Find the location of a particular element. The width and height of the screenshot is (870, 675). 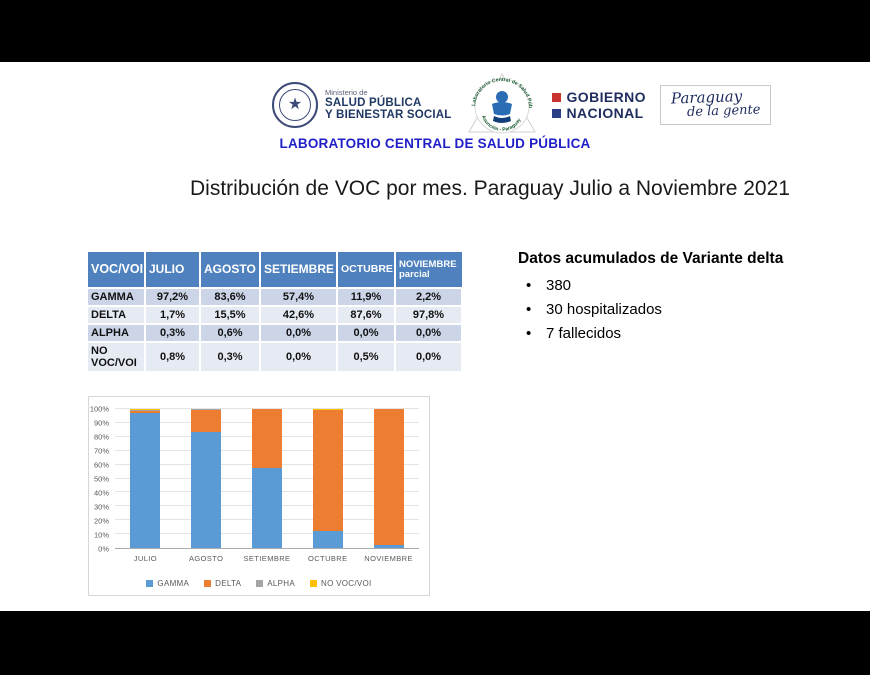

table-row: DELTA 1,7% 15,5% 42,6% 87,6% 97,8% is located at coordinates (275, 315).